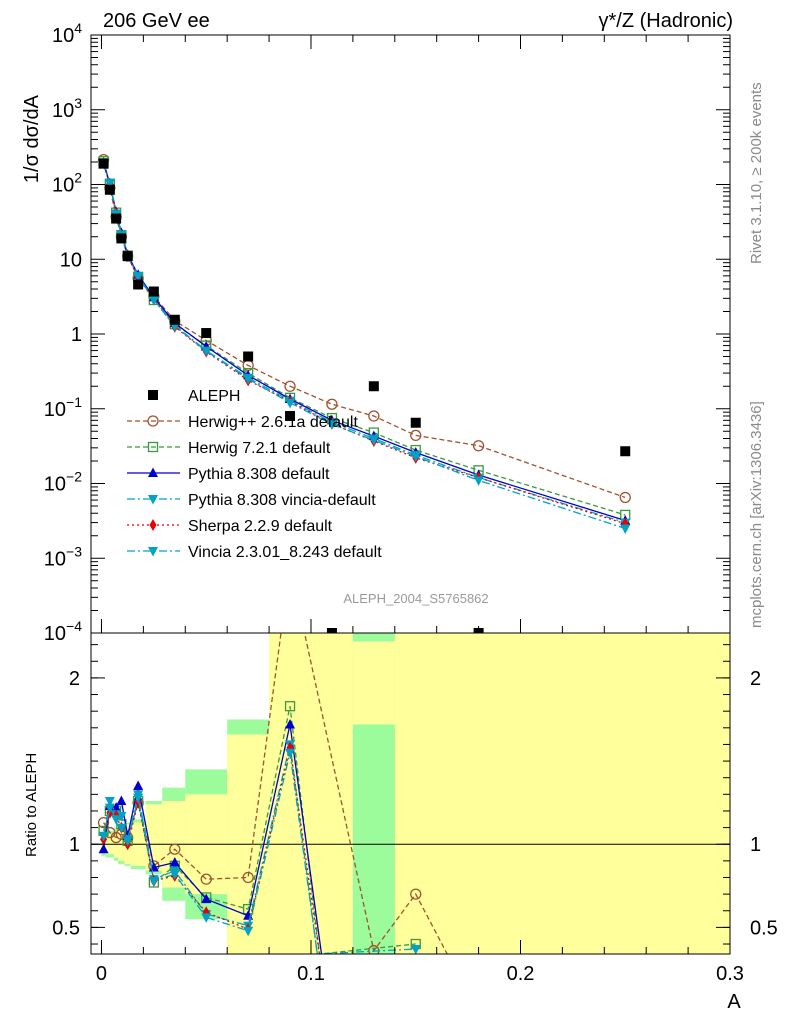  Describe the element at coordinates (63, 482) in the screenshot. I see `y-tick-label: 10⁻²` at that location.